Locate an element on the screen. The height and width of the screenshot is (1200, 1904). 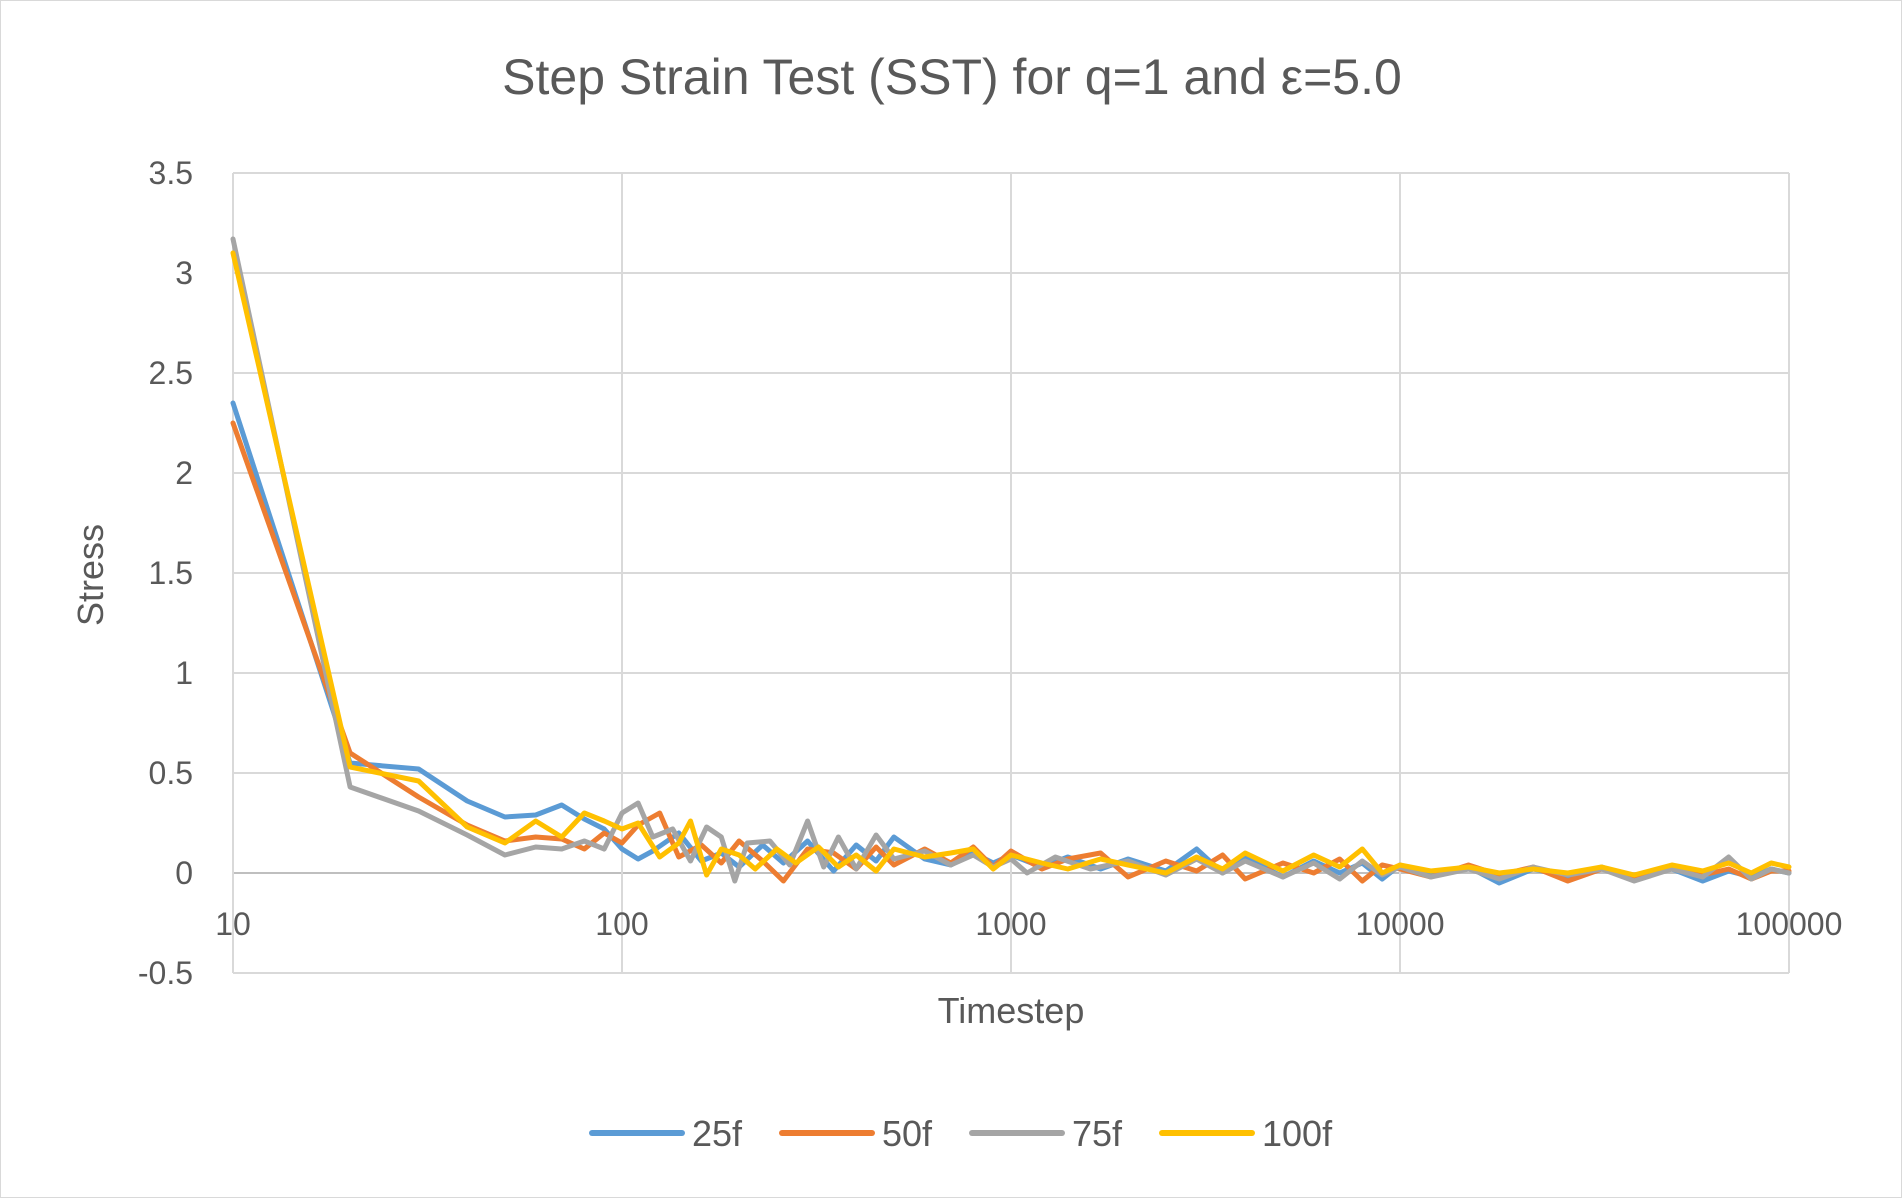
legend-label: 75f is located at coordinates (1097, 1133).